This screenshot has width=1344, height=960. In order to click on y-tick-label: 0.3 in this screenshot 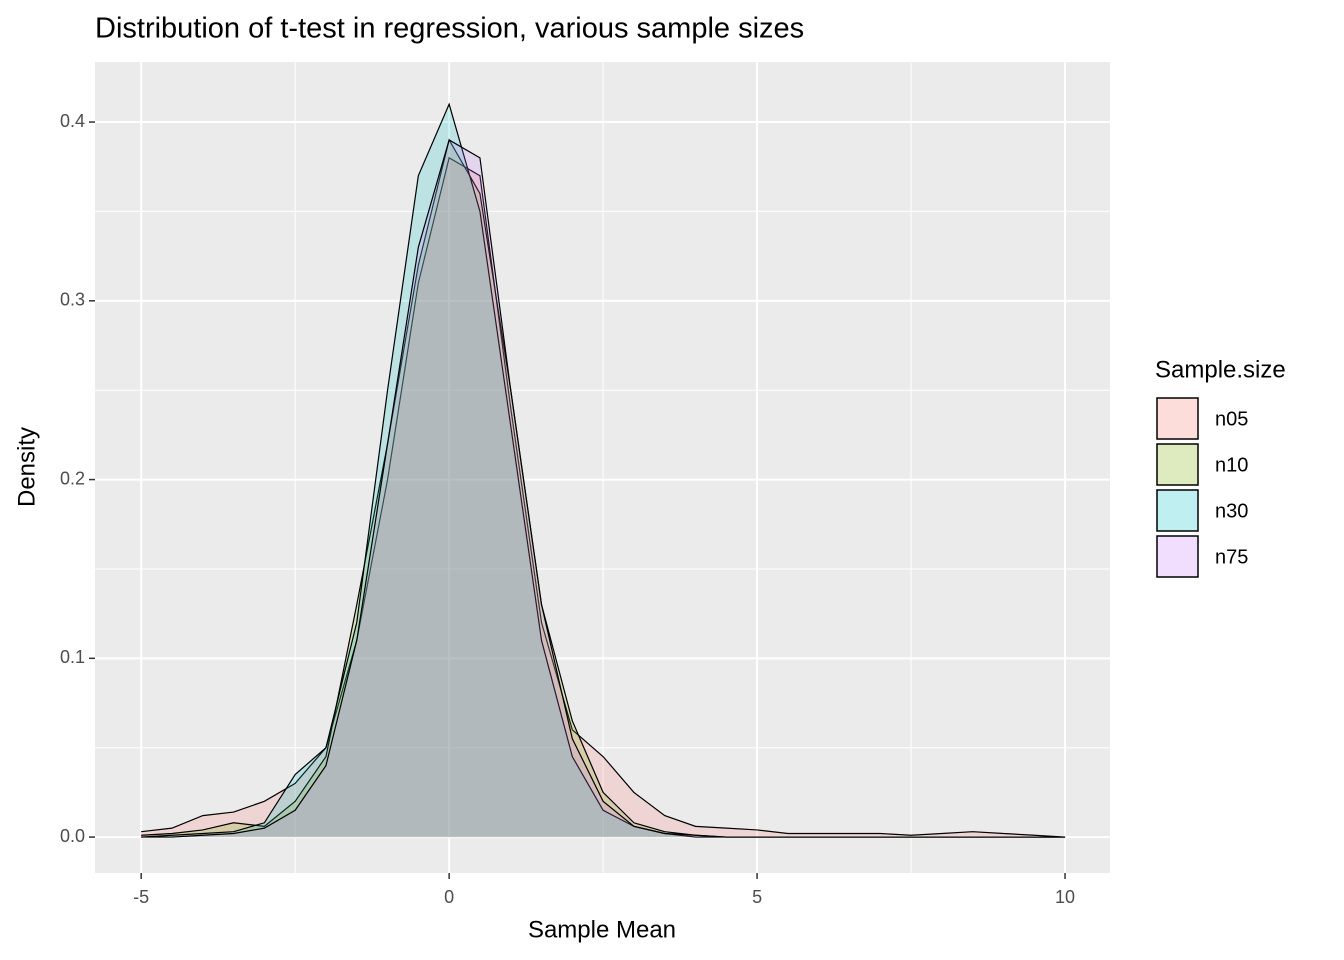, I will do `click(72, 300)`.